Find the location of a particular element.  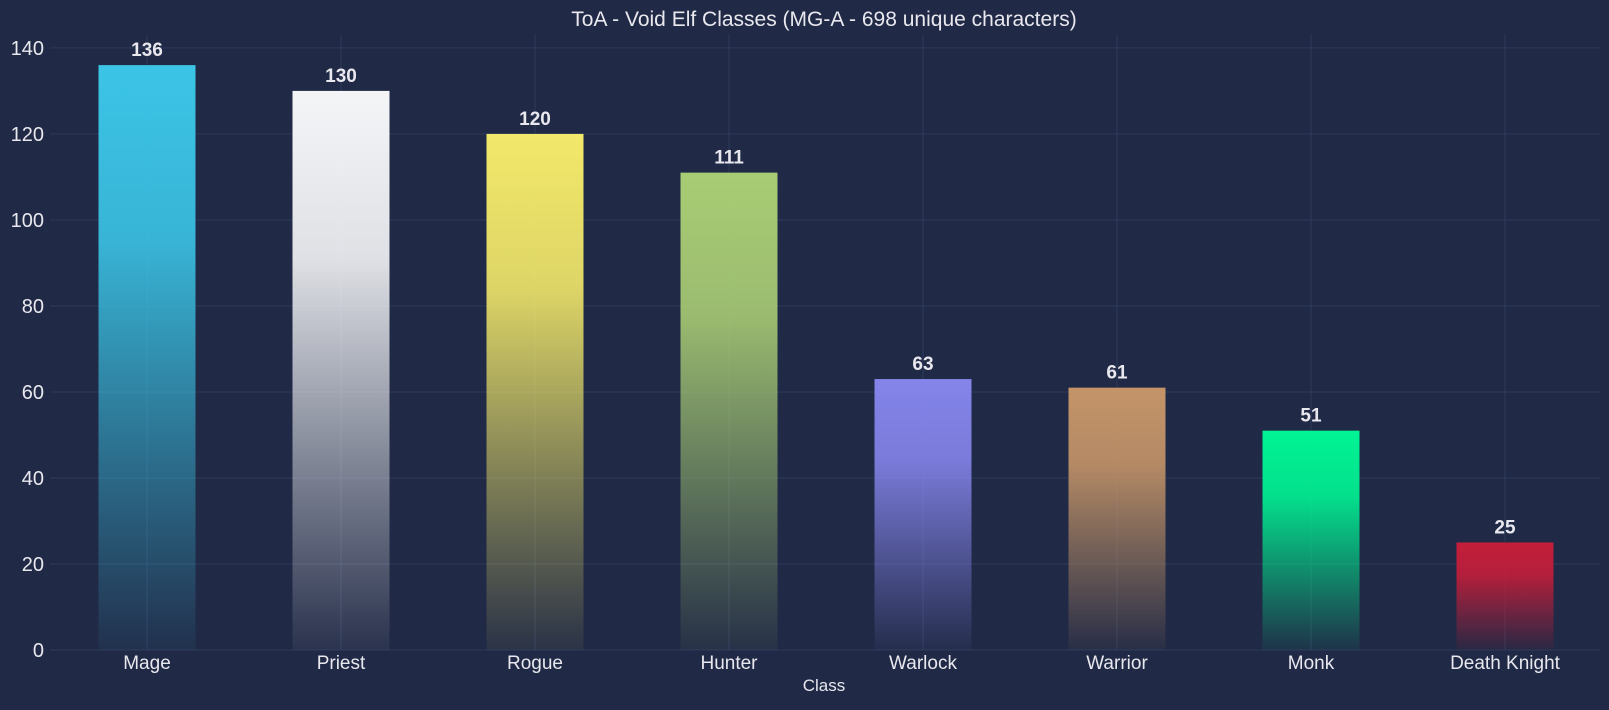

x-tick-label: Death Knight is located at coordinates (1505, 663).